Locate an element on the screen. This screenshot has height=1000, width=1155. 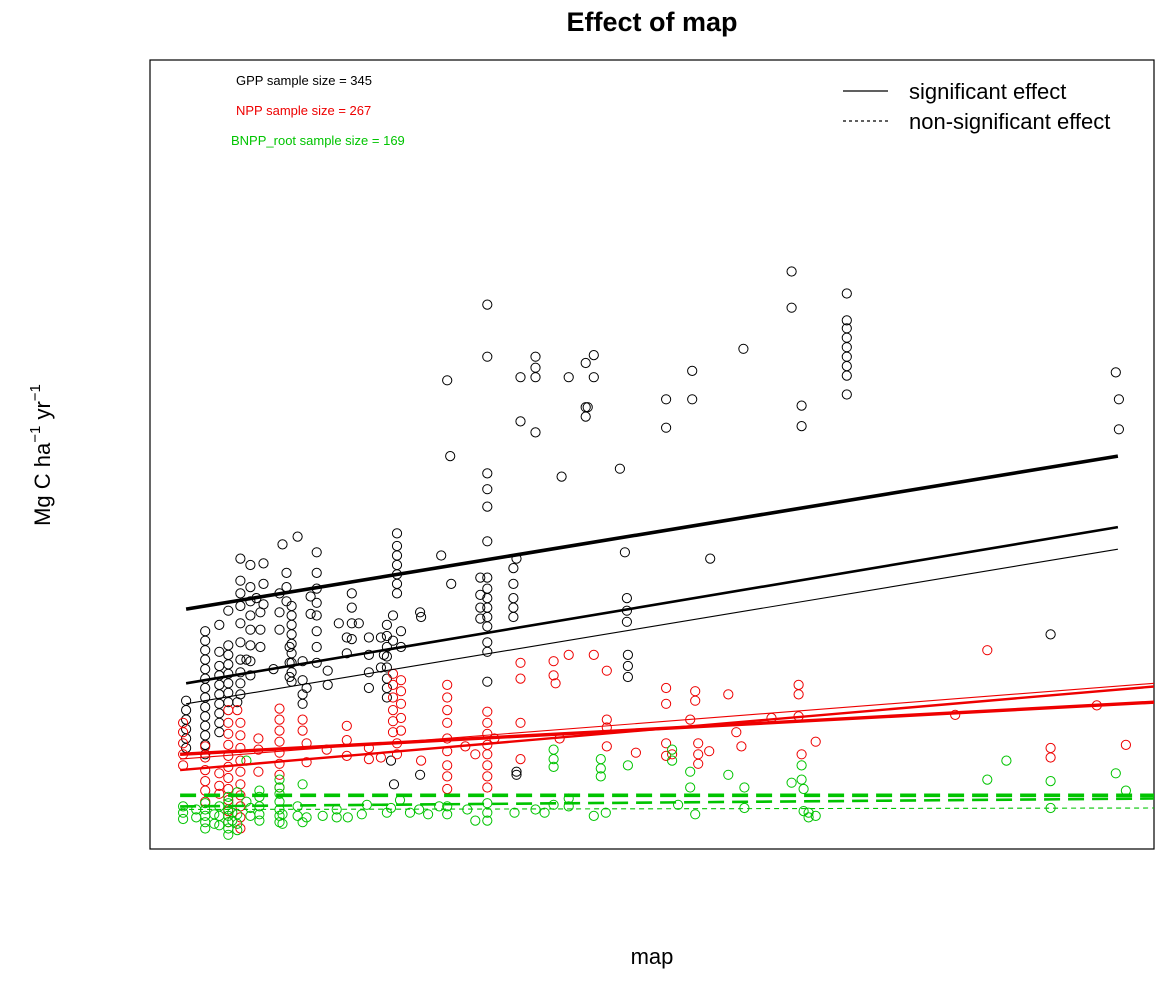
y-axis-label-exponent-1: −1 is located at coordinates (35, 434).